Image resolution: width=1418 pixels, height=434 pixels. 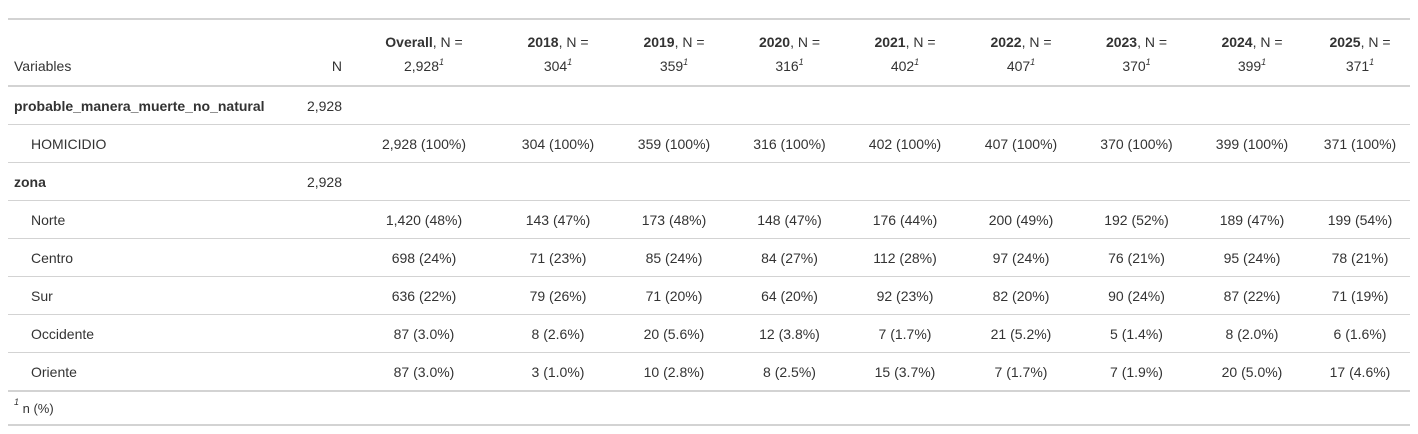 I want to click on stat-cell: 90 (24%), so click(x=1136, y=295).